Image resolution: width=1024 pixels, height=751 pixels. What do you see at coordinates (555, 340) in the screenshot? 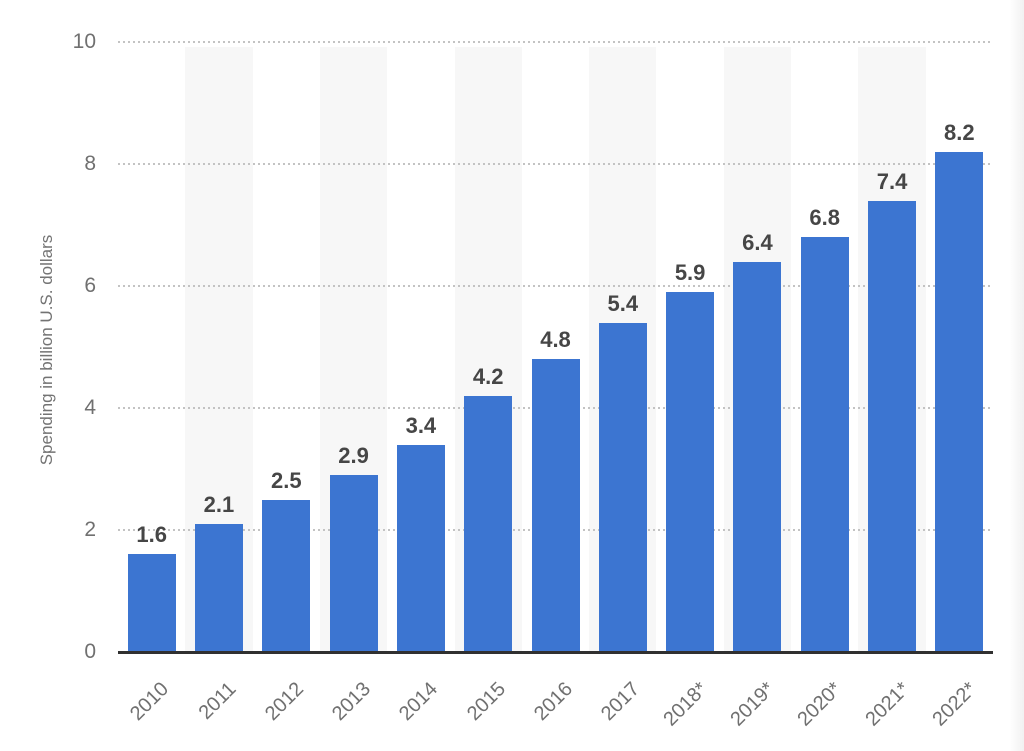
I see `bar-value-label: 4.8` at bounding box center [555, 340].